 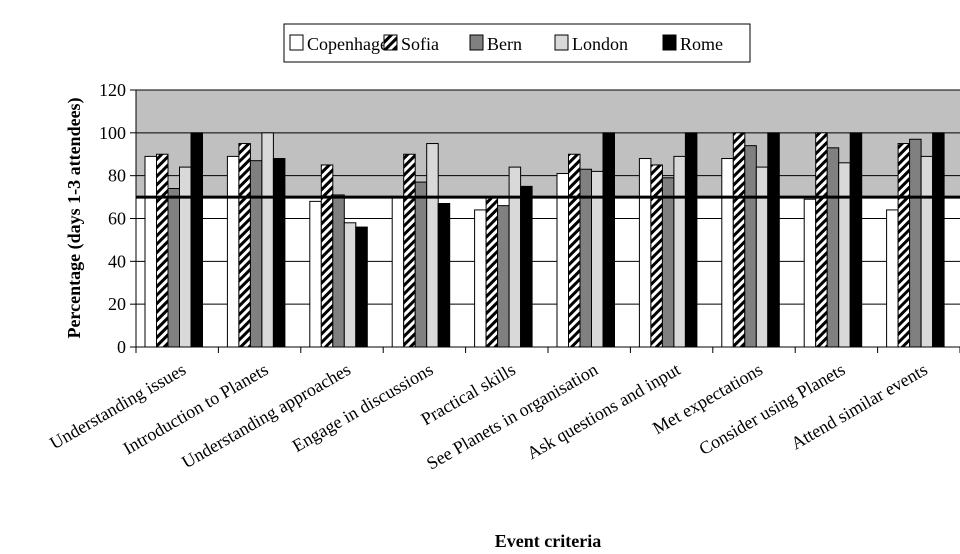 I want to click on y-tick-label: 0, so click(x=121, y=347).